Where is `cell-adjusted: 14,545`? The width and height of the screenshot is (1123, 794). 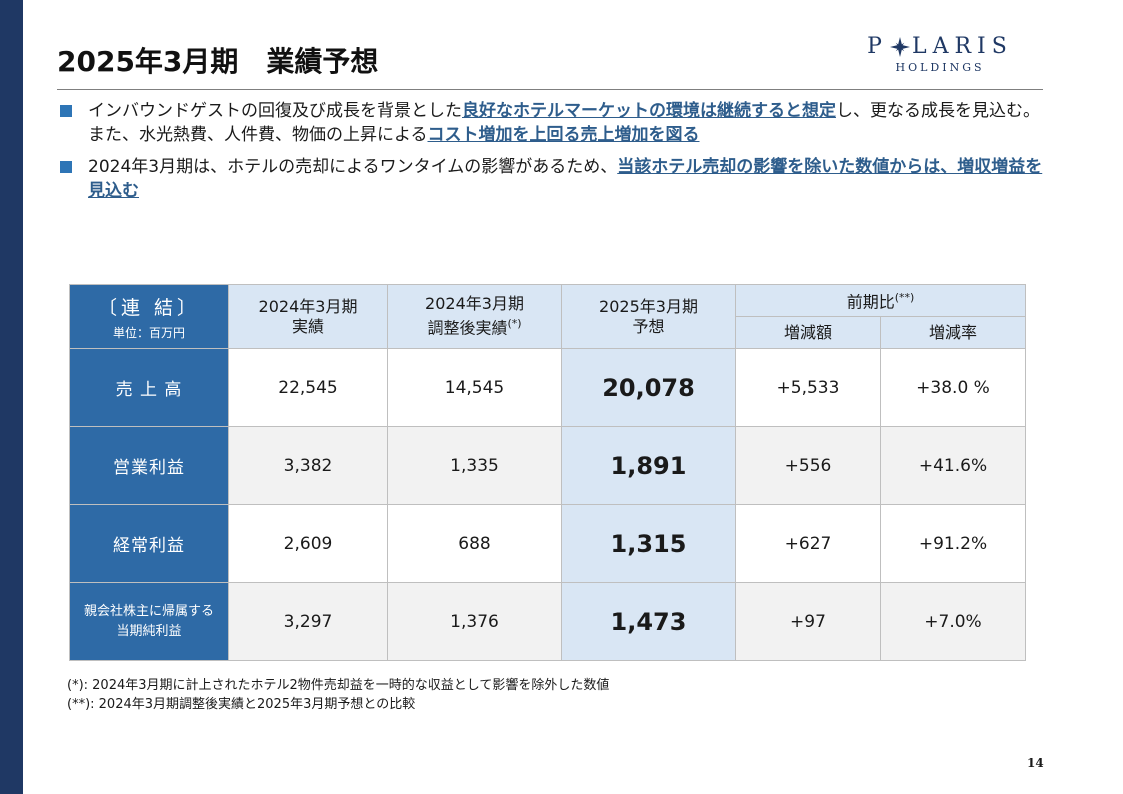
cell-adjusted: 14,545 is located at coordinates (474, 387).